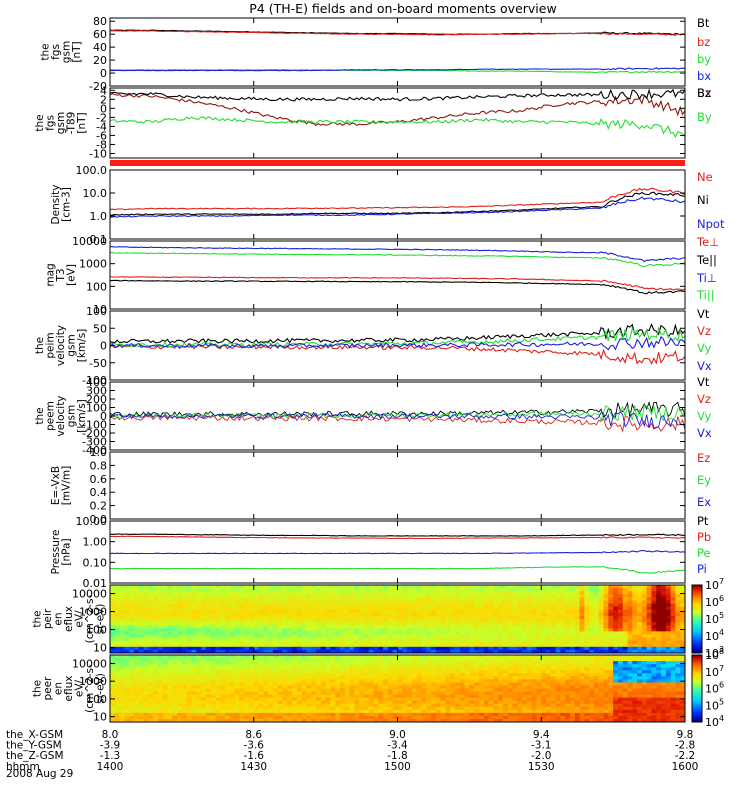 Image resolution: width=750 pixels, height=800 pixels. I want to click on legend-entry: Pe, so click(704, 553).